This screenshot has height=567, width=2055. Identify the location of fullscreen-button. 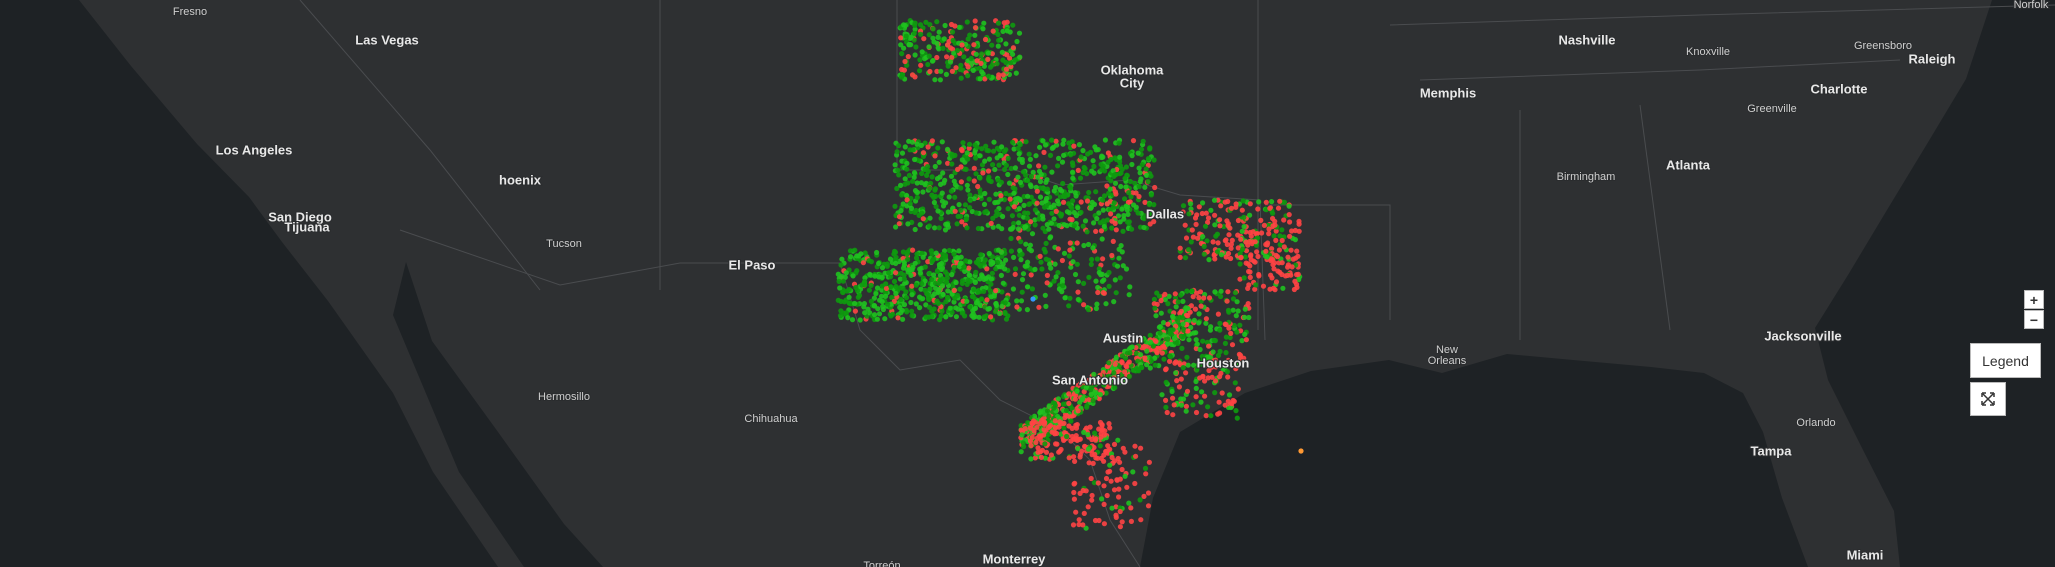
(1988, 399).